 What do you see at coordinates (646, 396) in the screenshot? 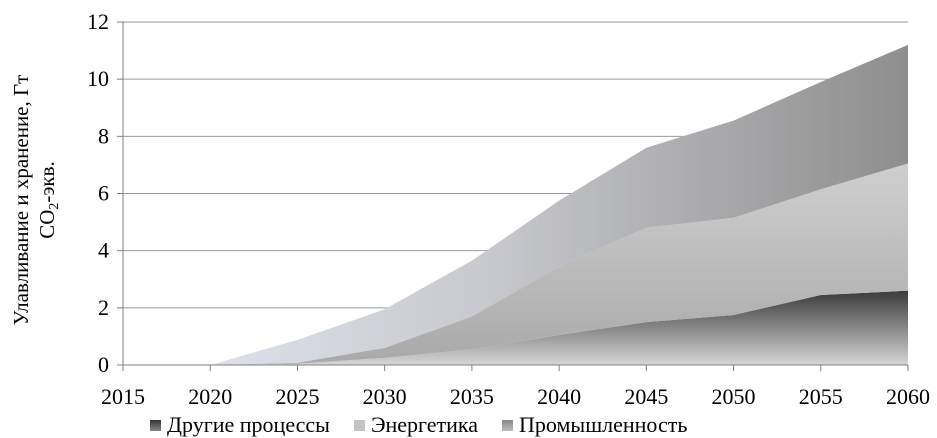
I see `x-tick-label: 2045` at bounding box center [646, 396].